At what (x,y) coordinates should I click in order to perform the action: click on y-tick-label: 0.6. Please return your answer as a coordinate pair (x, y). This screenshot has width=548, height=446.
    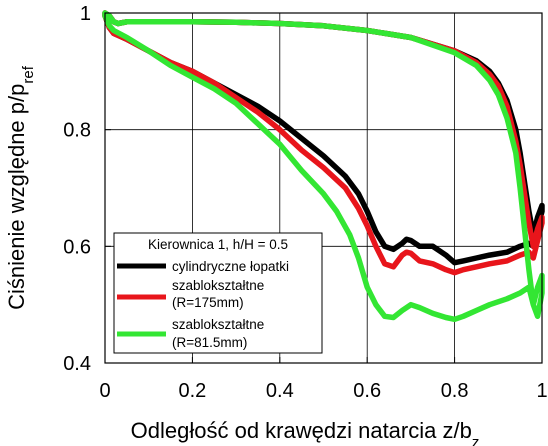
    Looking at the image, I should click on (77, 247).